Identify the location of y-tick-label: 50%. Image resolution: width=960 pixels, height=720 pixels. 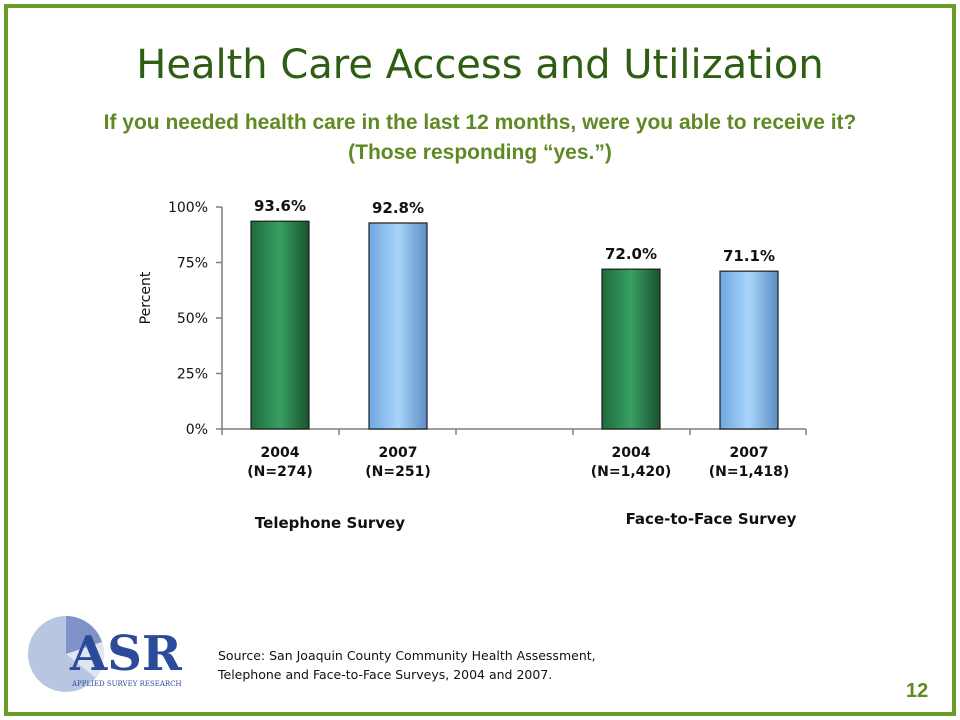
(192, 319).